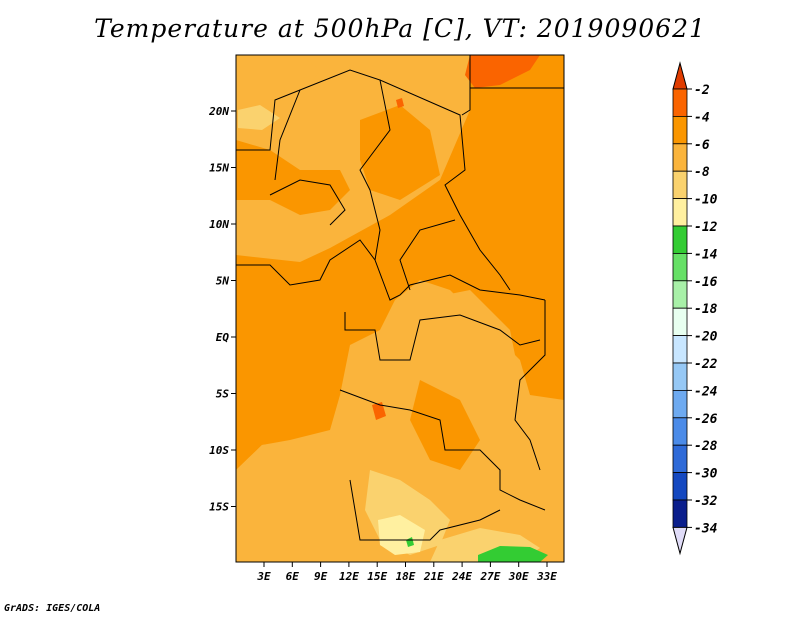  I want to click on lat-tick-label: 5N, so click(223, 281).